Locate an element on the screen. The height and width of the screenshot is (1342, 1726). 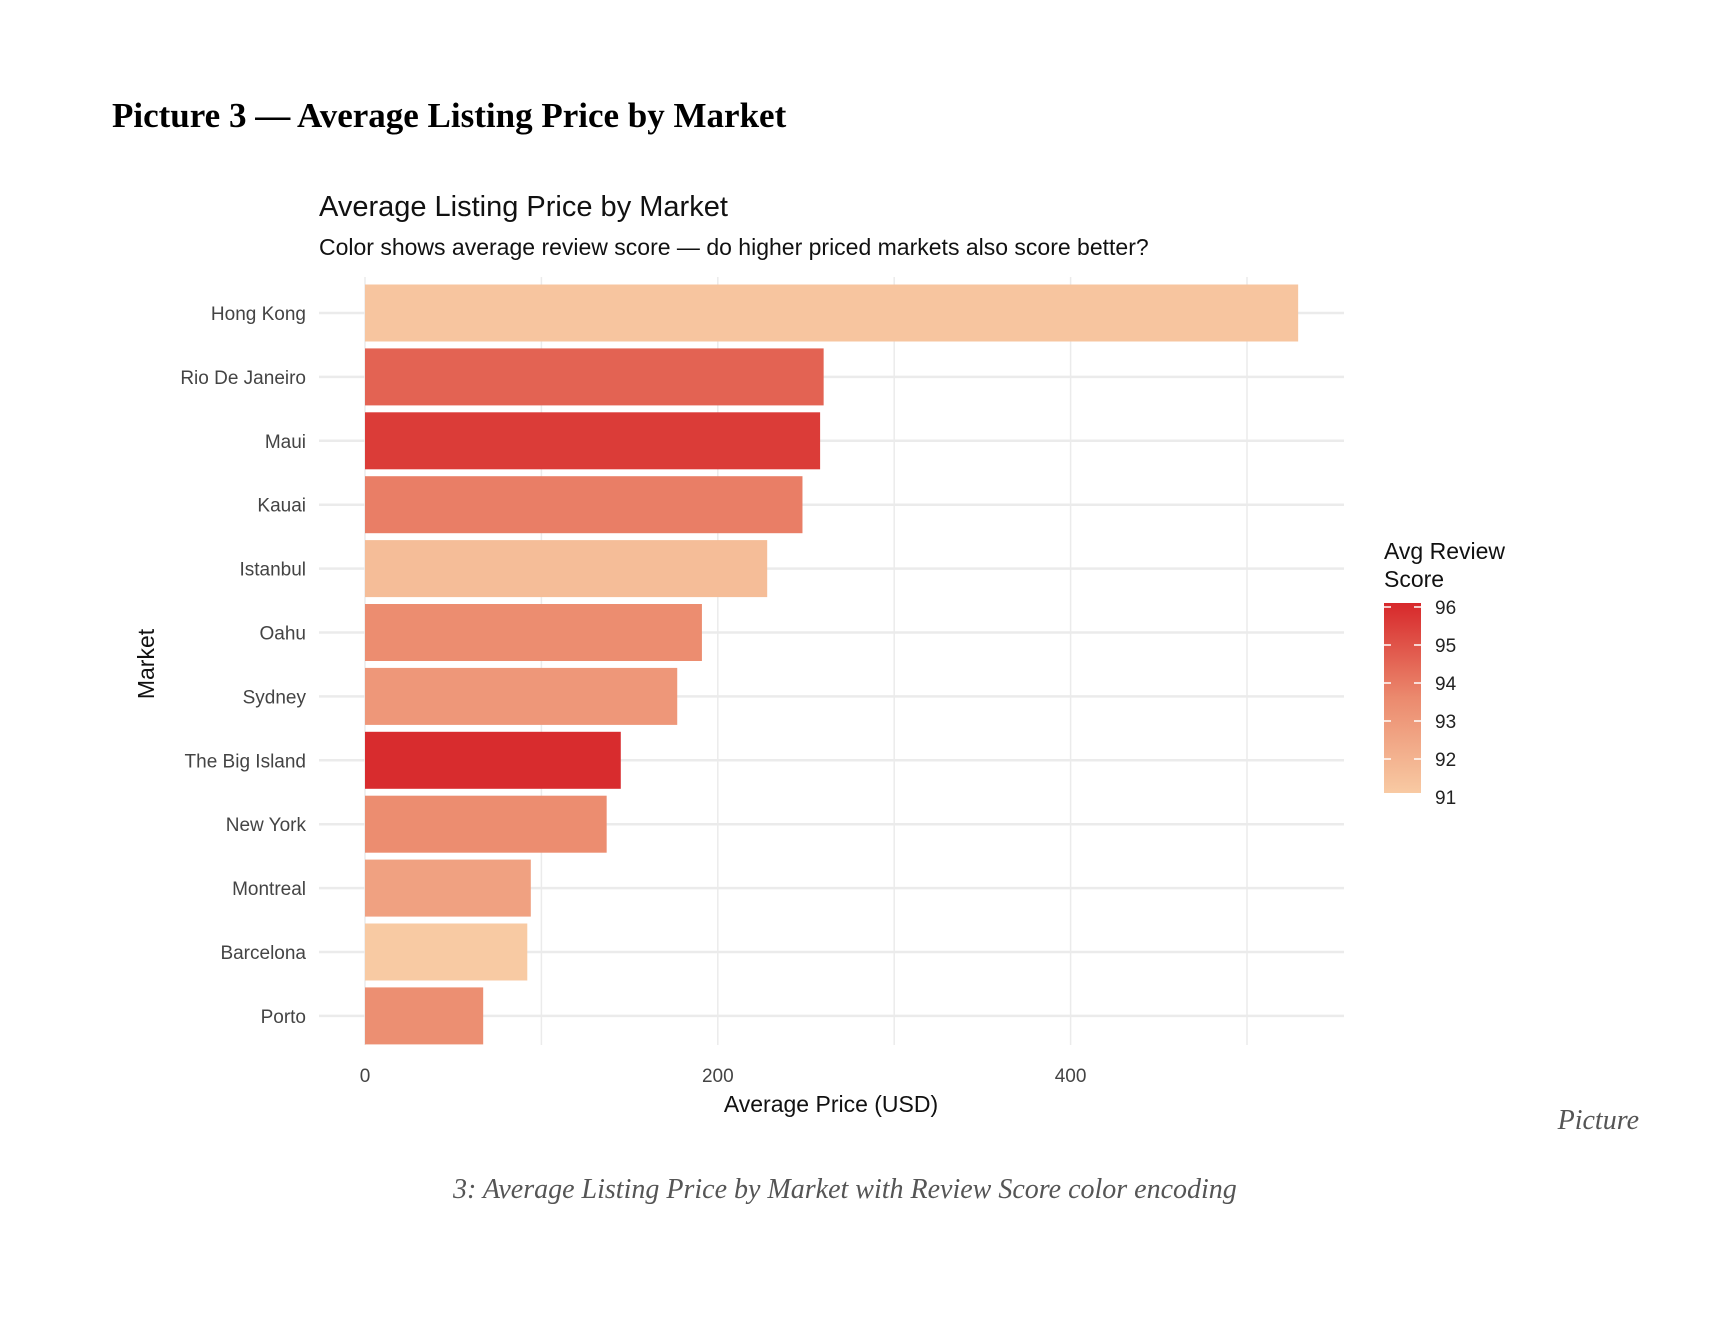
legend-tick-label: 96 is located at coordinates (1445, 608).